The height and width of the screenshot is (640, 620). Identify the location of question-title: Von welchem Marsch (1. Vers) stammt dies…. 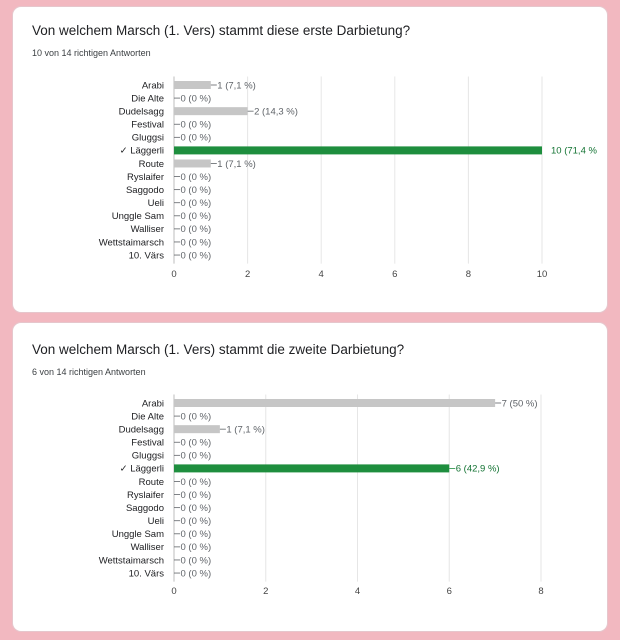
(221, 30).